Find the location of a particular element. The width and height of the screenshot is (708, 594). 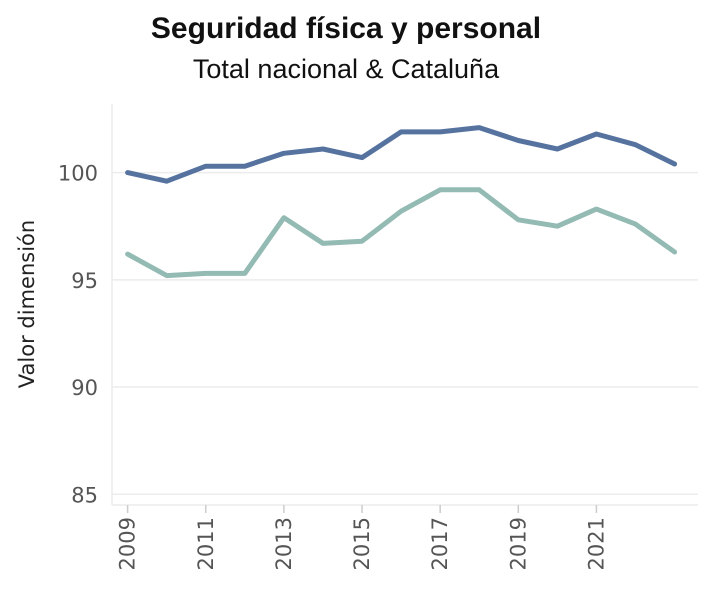

series-line-total-nacional is located at coordinates (401, 154).